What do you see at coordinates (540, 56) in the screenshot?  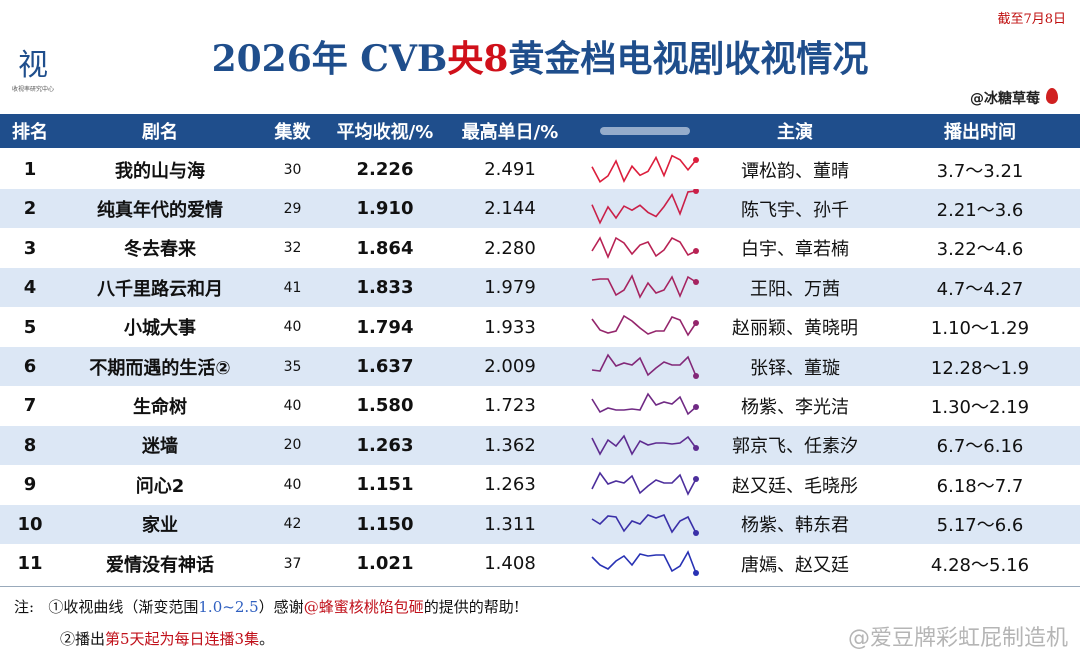 I see `title: 2026年 CVB央8黄金档电视剧收视情况` at bounding box center [540, 56].